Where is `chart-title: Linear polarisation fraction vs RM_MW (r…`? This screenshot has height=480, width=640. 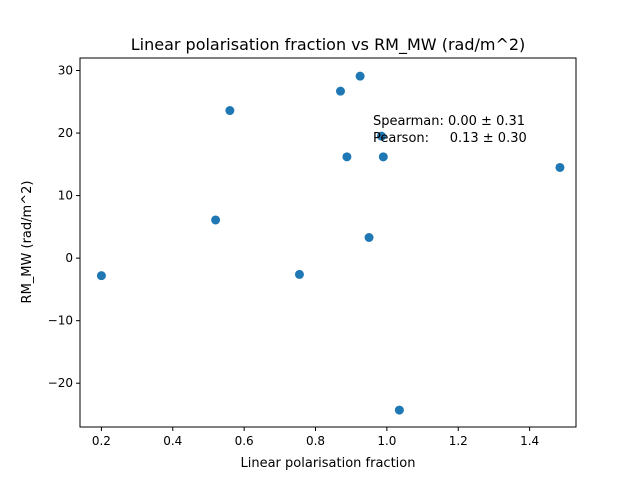 chart-title: Linear polarisation fraction vs RM_MW (r… is located at coordinates (328, 45).